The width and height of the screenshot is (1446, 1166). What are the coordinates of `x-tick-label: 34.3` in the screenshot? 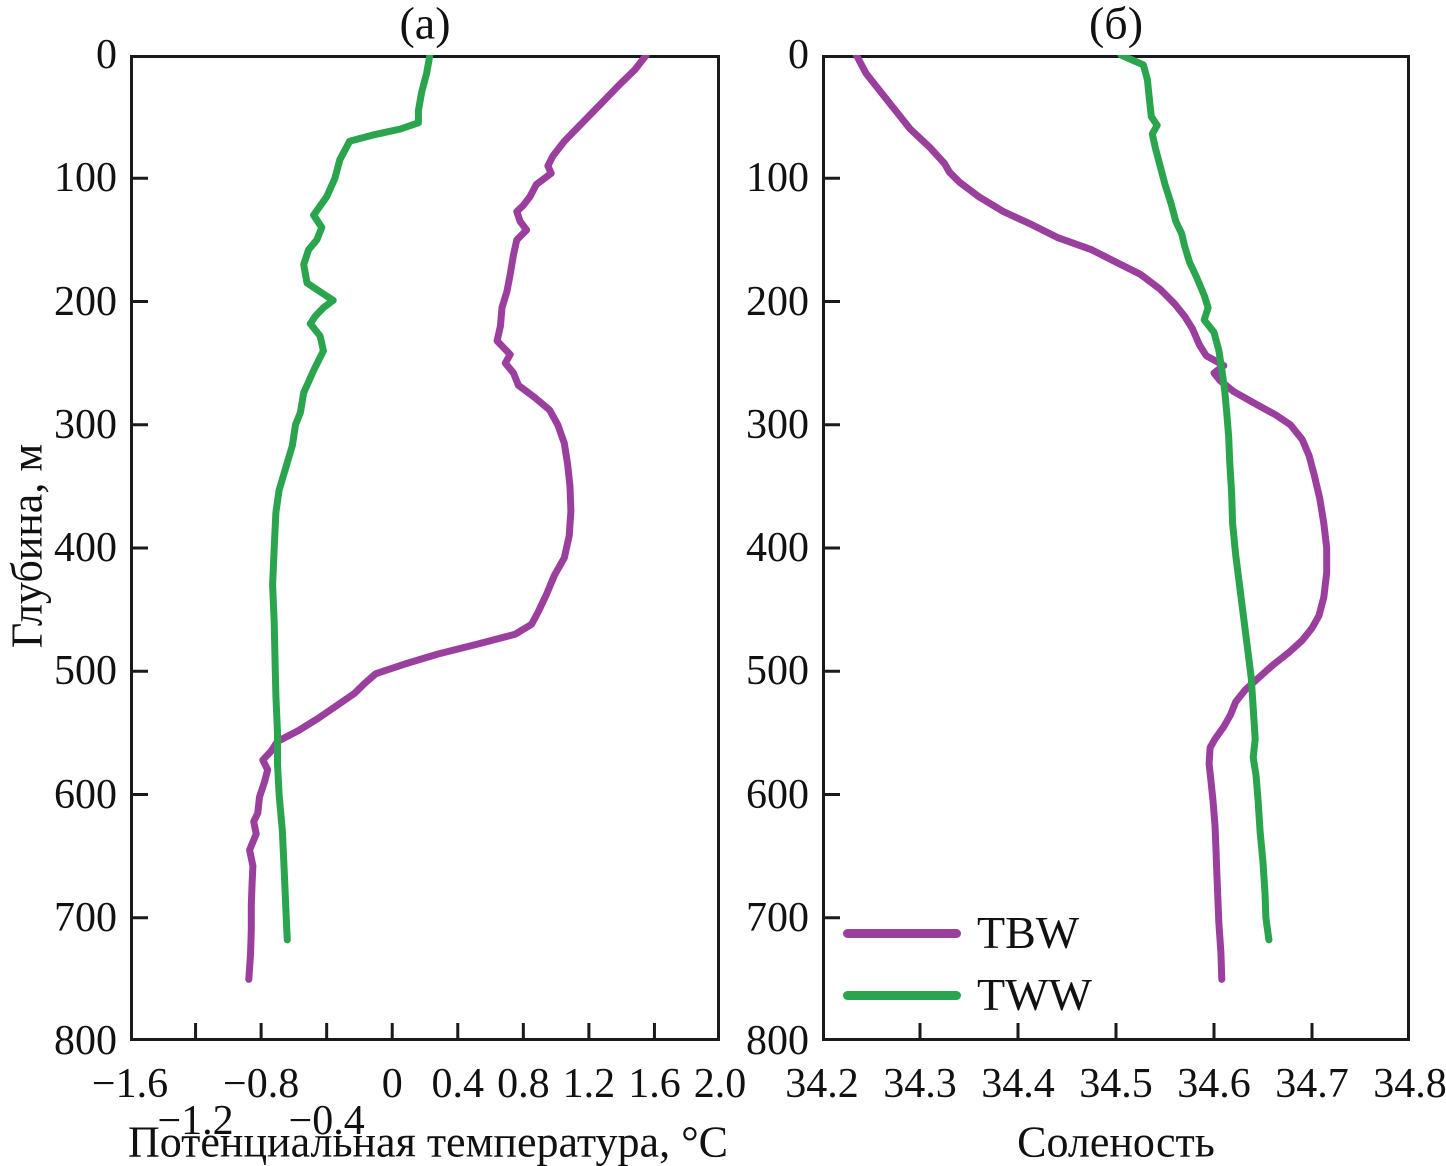 It's located at (920, 1084).